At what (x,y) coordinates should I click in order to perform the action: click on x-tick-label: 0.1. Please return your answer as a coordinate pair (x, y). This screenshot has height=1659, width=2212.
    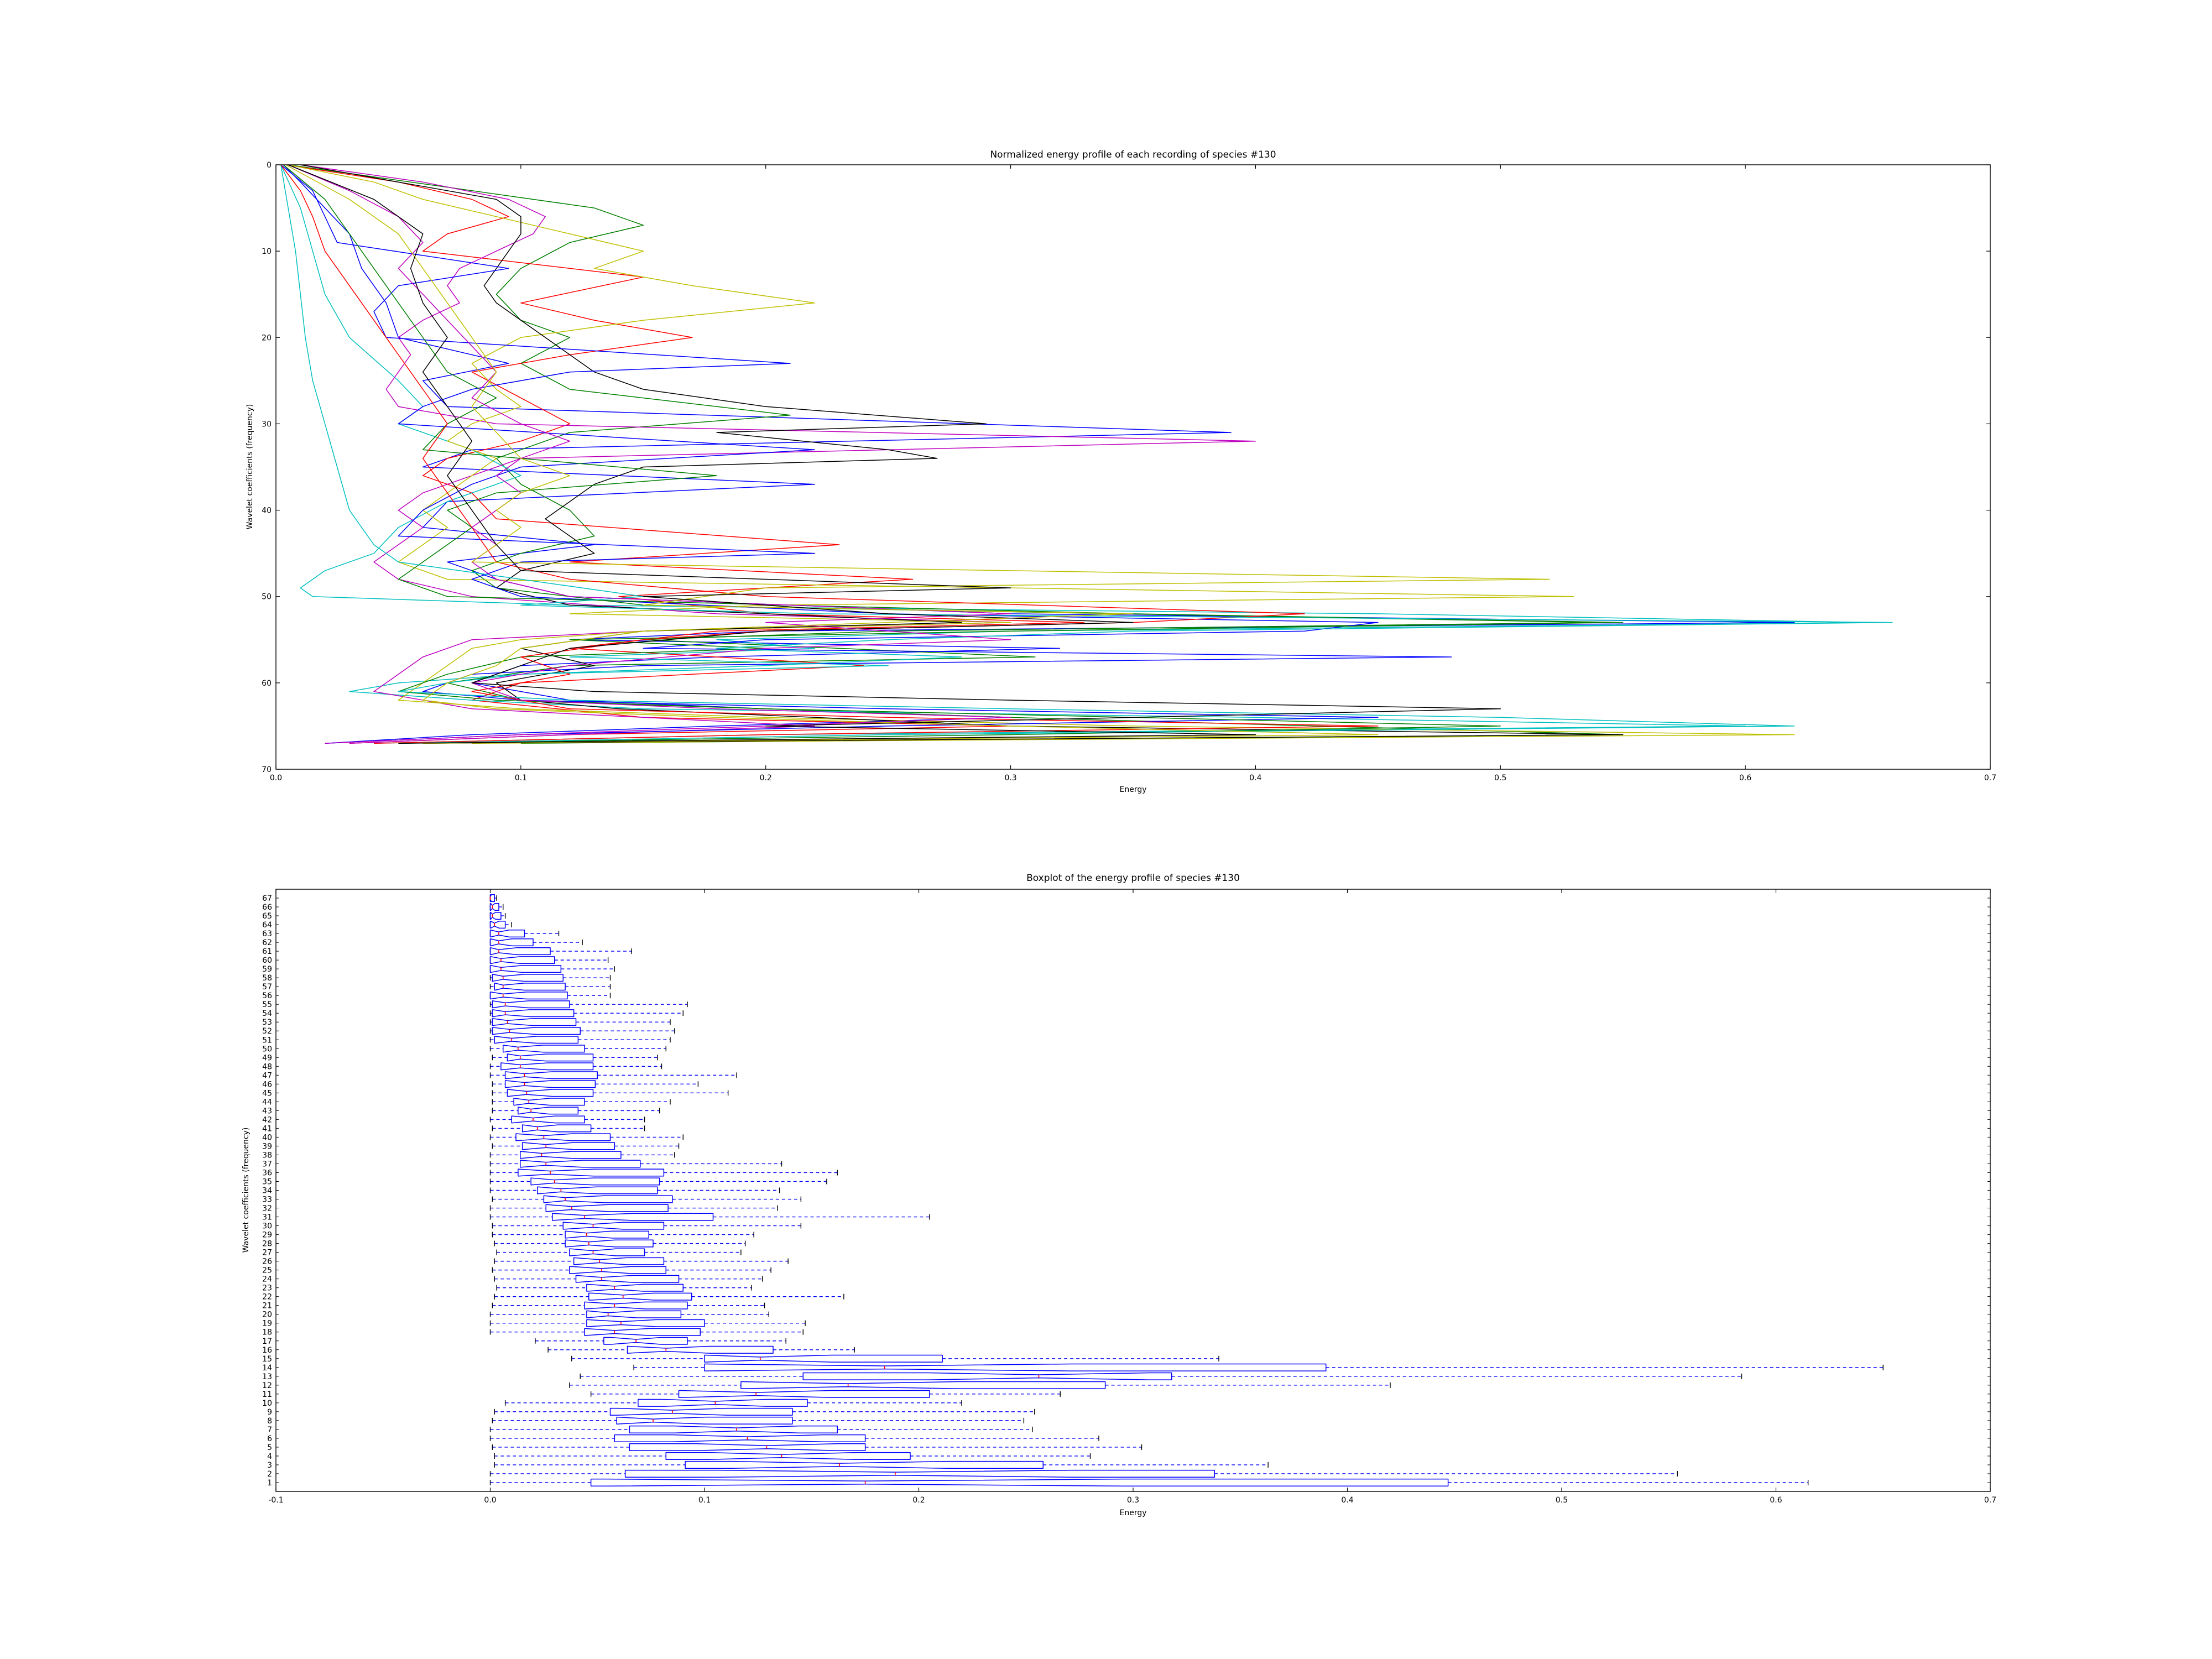
    Looking at the image, I should click on (705, 1501).